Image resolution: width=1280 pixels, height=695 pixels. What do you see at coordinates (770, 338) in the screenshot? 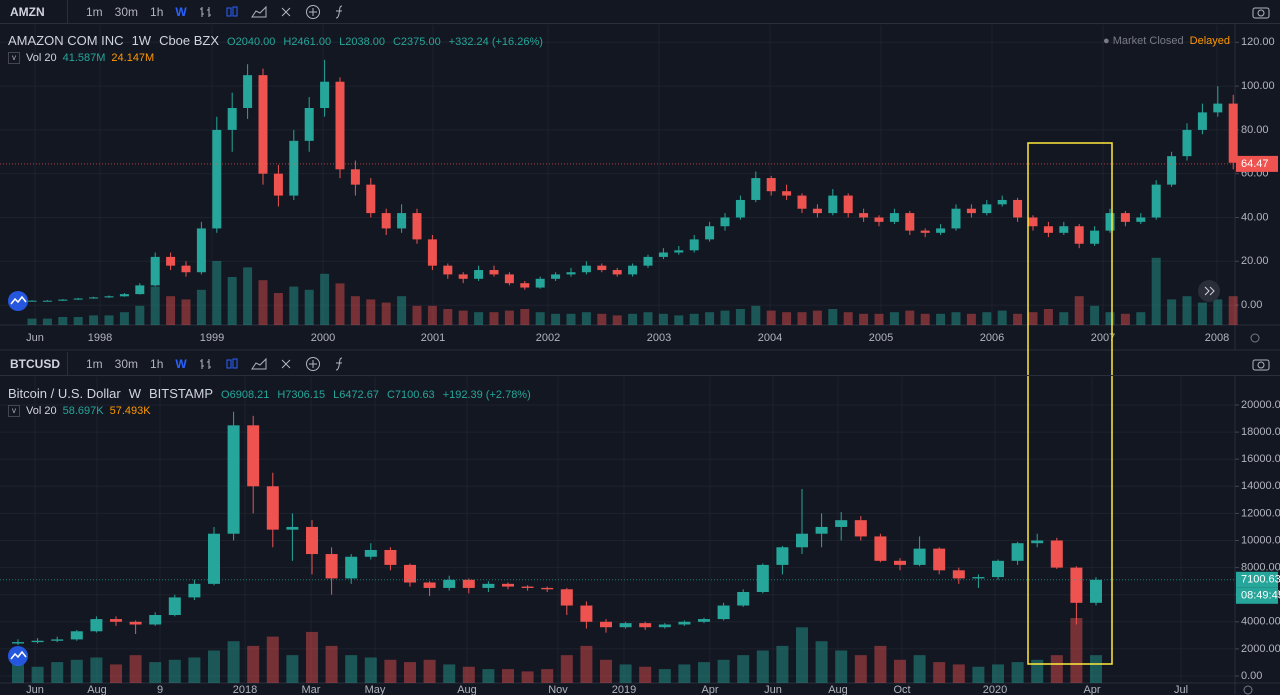
I see `x-tick-label: 2004` at bounding box center [770, 338].